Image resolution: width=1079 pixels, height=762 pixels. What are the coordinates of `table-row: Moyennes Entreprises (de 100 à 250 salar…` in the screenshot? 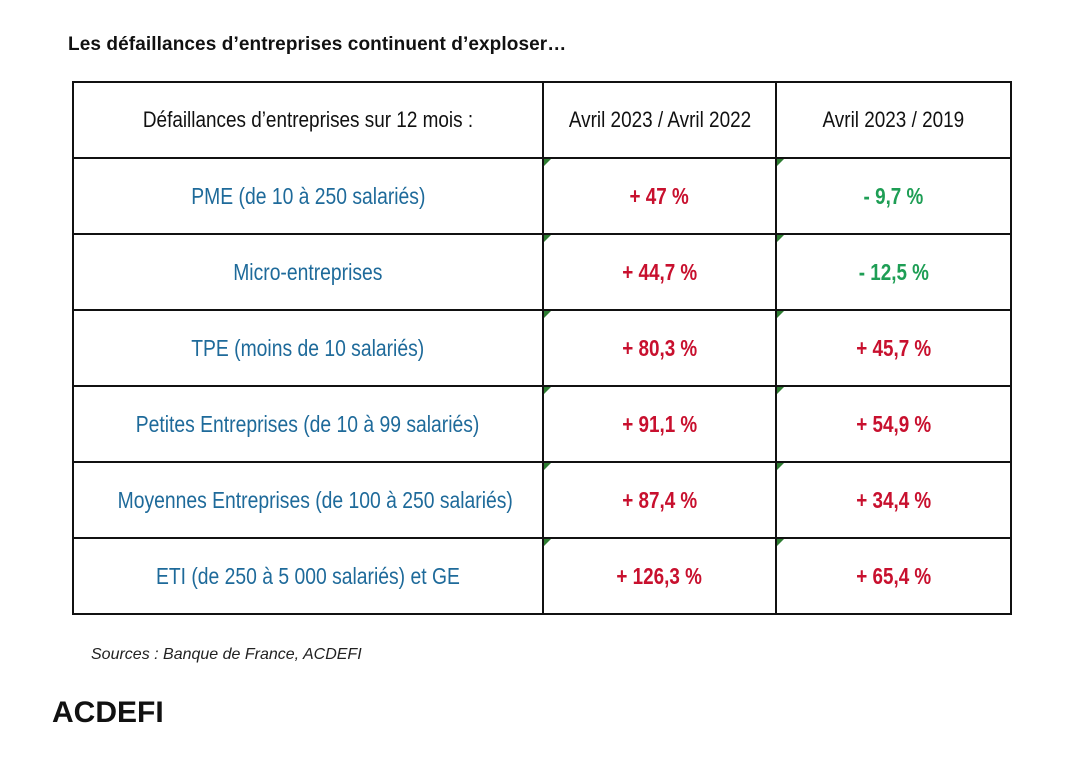 It's located at (542, 500).